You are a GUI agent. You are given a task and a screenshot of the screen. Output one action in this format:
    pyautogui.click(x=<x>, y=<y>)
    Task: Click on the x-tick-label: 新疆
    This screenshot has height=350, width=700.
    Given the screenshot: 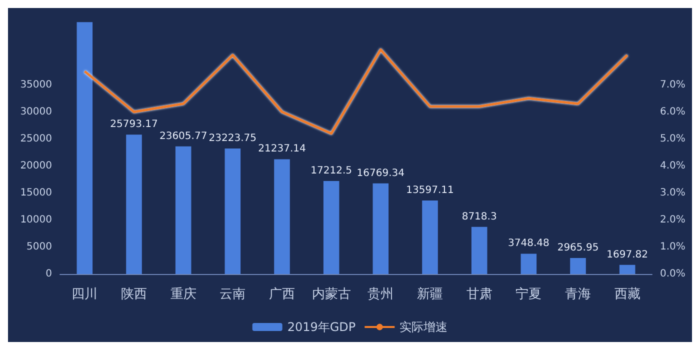 What is the action you would take?
    pyautogui.click(x=430, y=294)
    